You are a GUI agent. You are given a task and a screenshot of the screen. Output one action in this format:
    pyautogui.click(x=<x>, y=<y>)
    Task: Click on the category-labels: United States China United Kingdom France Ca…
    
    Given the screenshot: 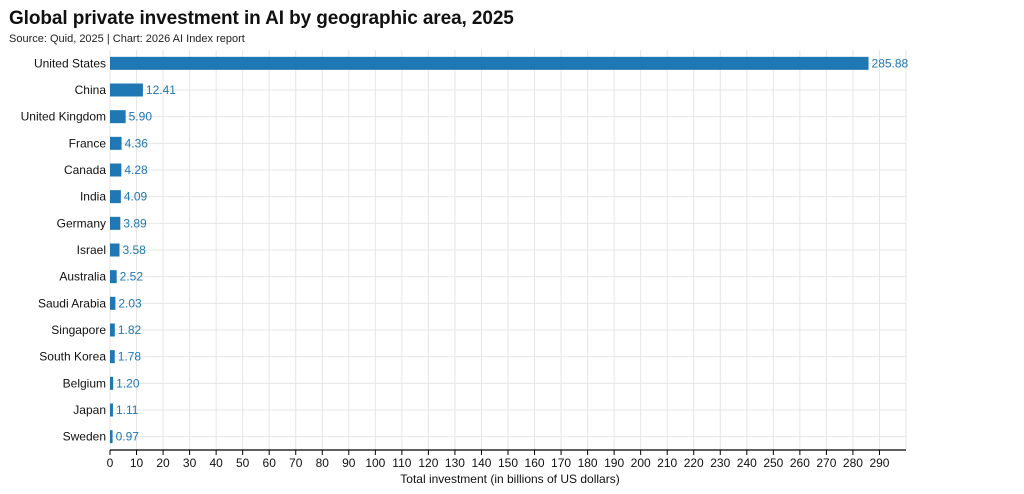 What is the action you would take?
    pyautogui.click(x=64, y=249)
    